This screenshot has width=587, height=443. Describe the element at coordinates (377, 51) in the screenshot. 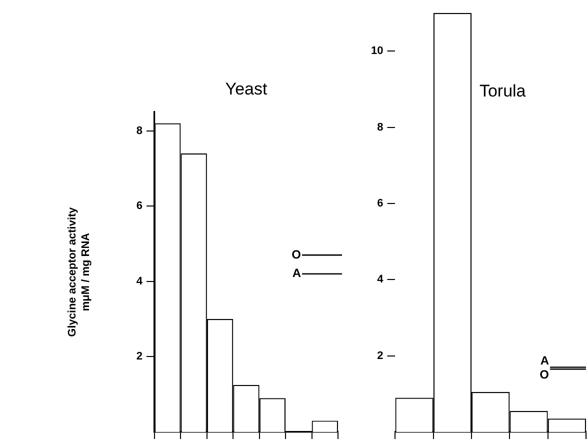

I see `y-tick-label: 10` at that location.